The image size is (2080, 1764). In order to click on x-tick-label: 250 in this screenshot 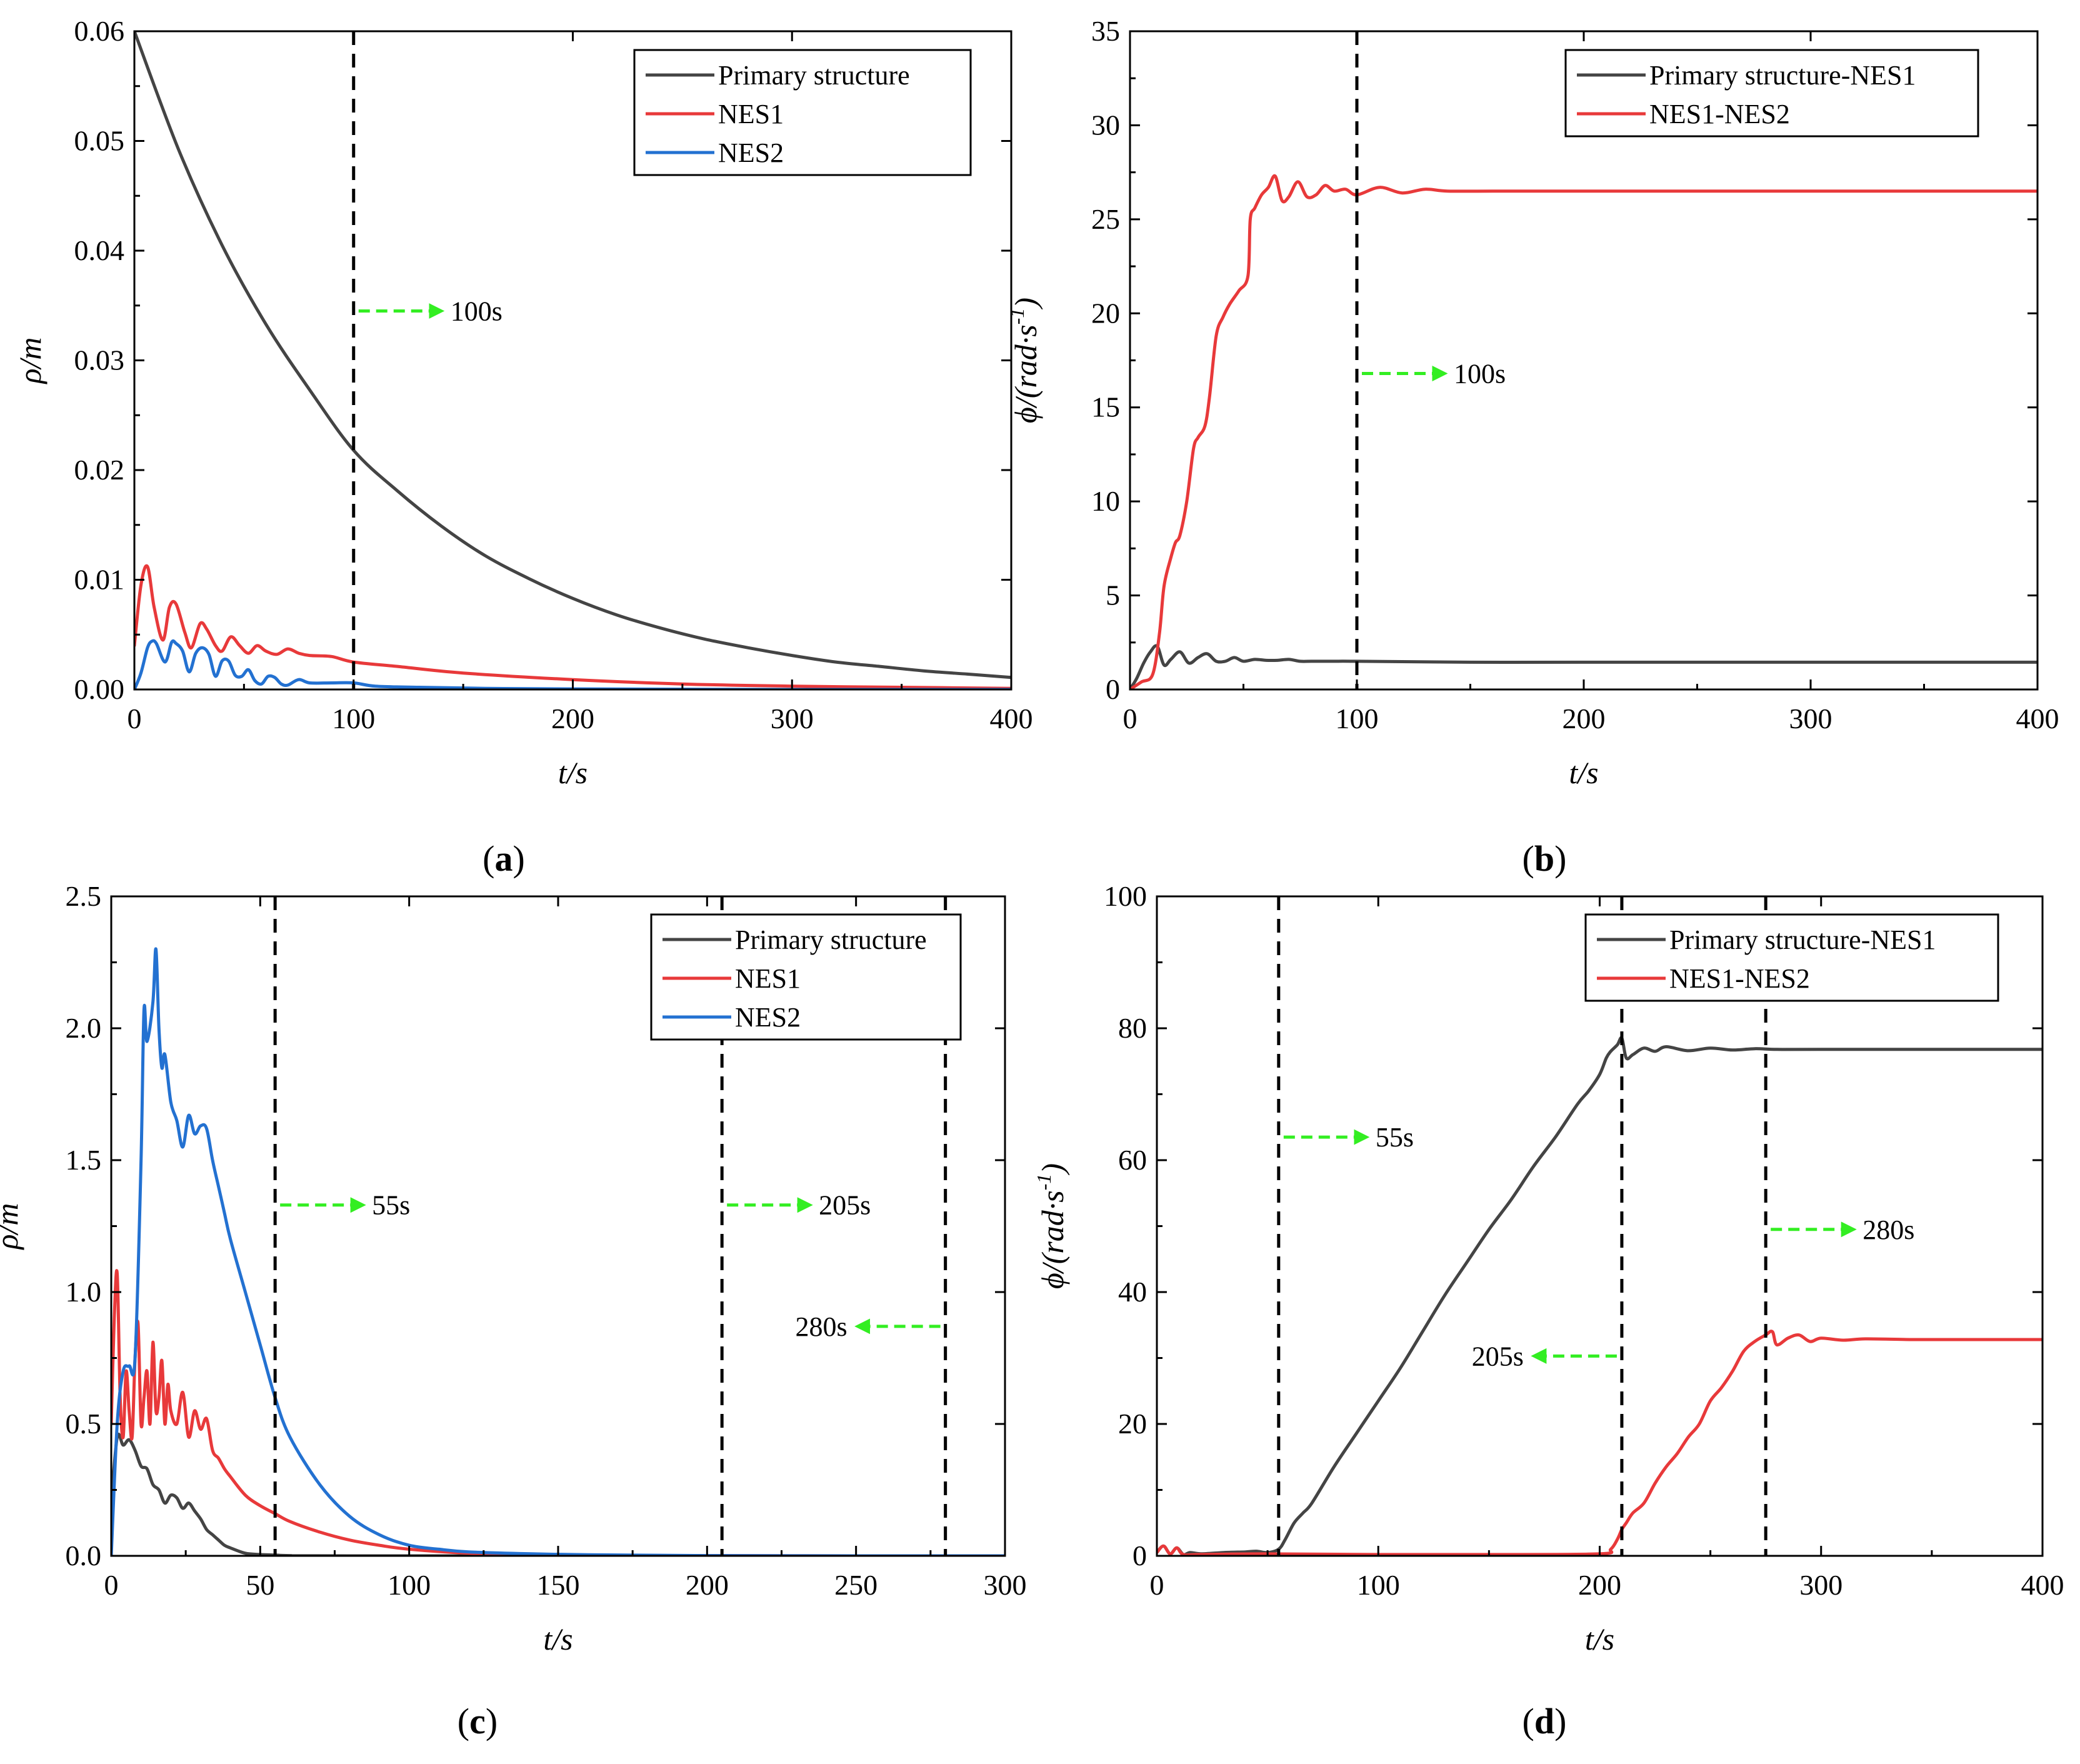, I will do `click(856, 1585)`.